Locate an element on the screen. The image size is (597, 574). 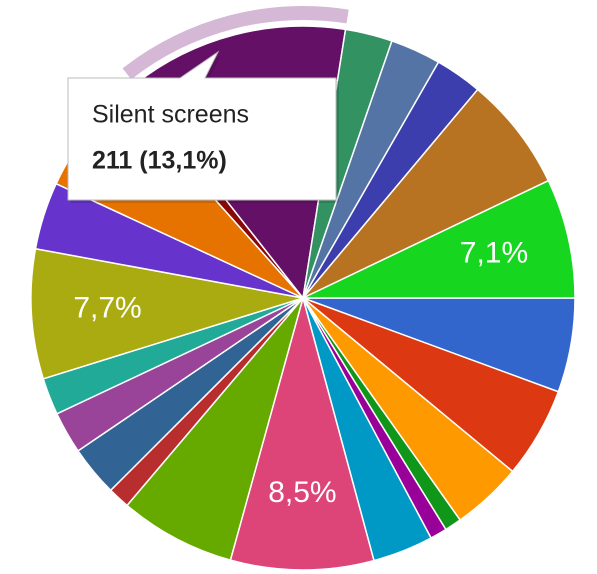
tooltip-box is located at coordinates (202, 125).